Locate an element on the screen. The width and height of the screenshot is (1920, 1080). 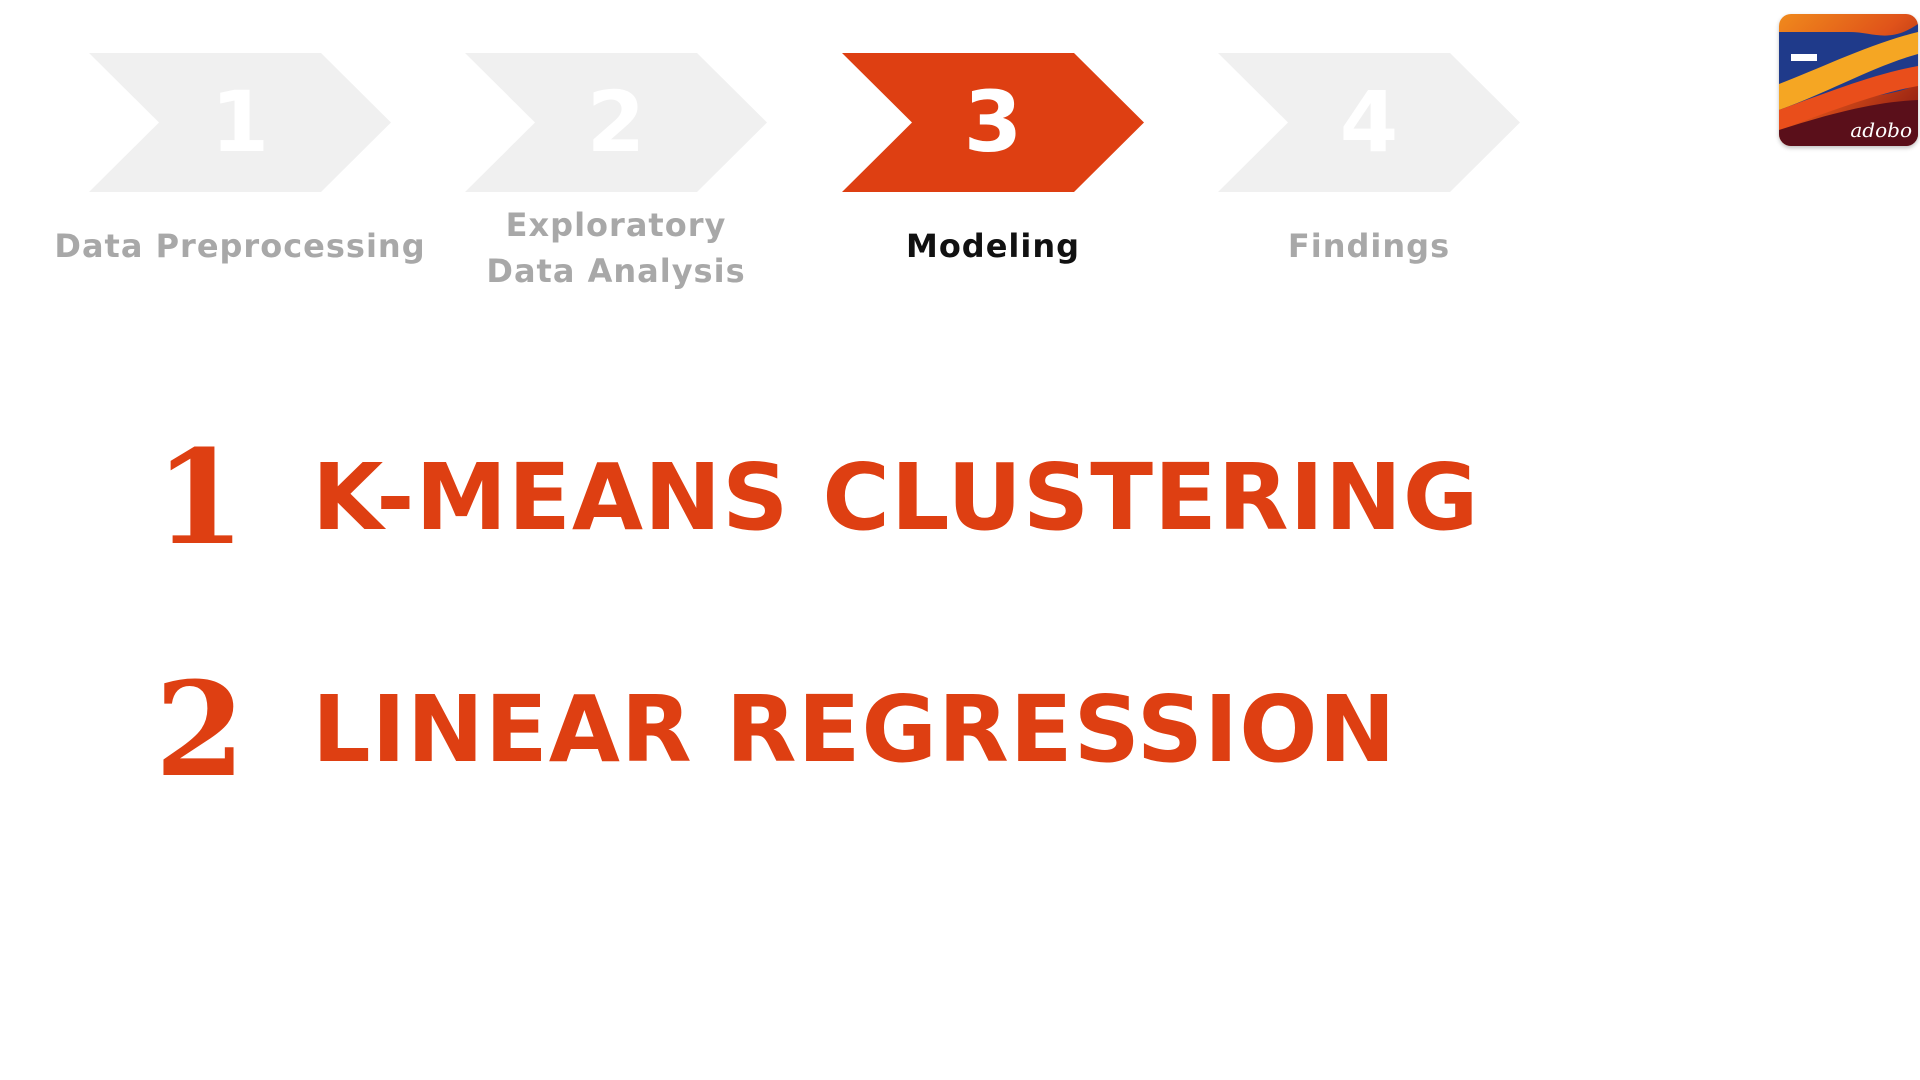
process-step-1: 1 is located at coordinates (240, 122).